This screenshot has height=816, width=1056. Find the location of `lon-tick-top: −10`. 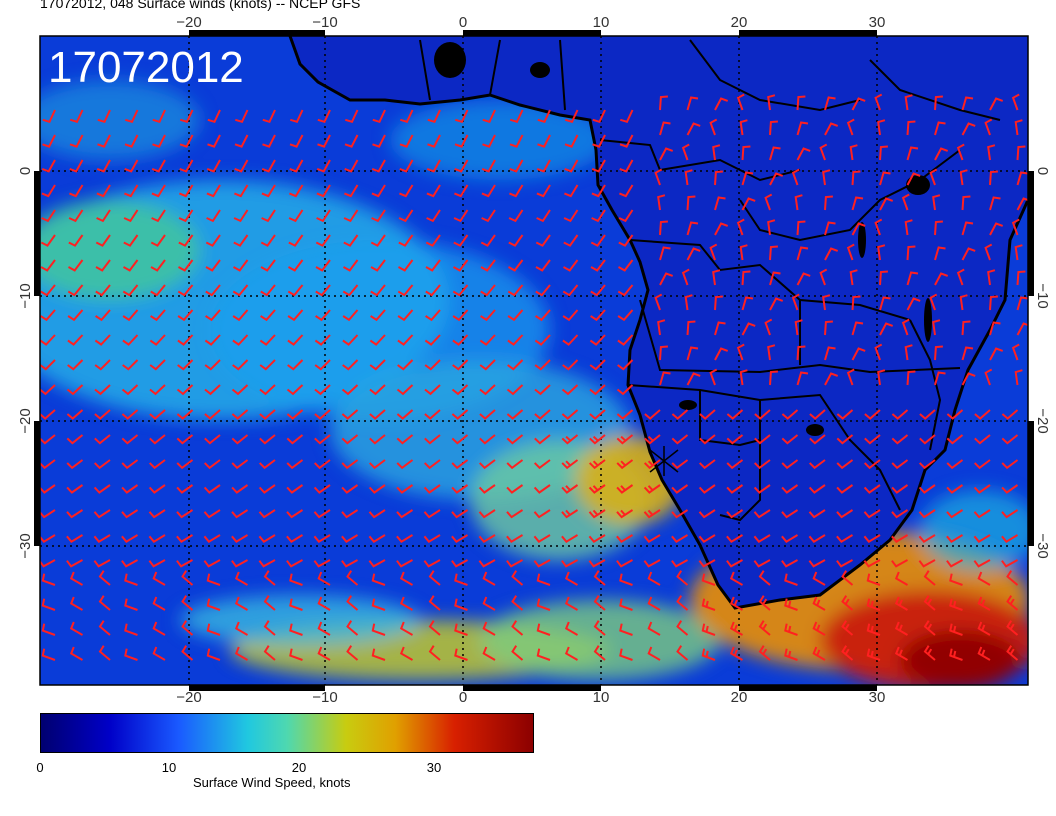

lon-tick-top: −10 is located at coordinates (324, 22).